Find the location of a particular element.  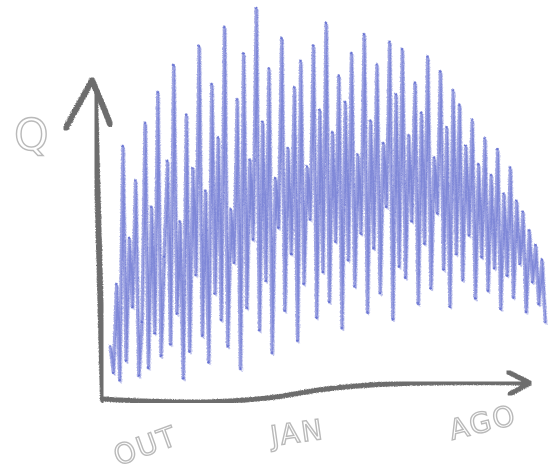

x-tick-label-jan: JAN is located at coordinates (296, 433).